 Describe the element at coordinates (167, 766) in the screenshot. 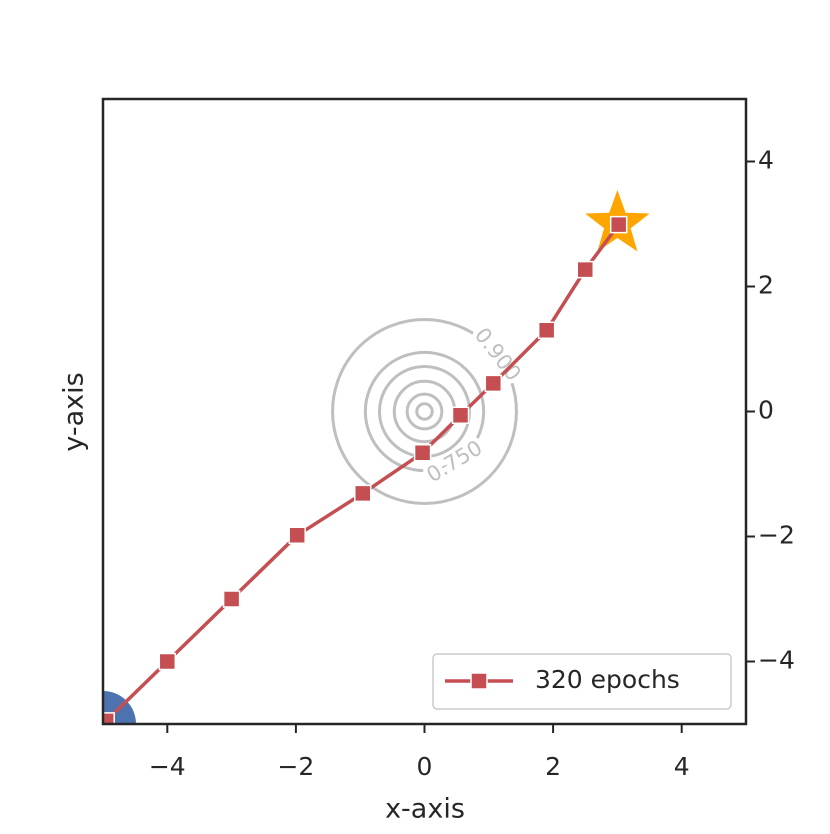

I see `x-tick-label: −4` at that location.